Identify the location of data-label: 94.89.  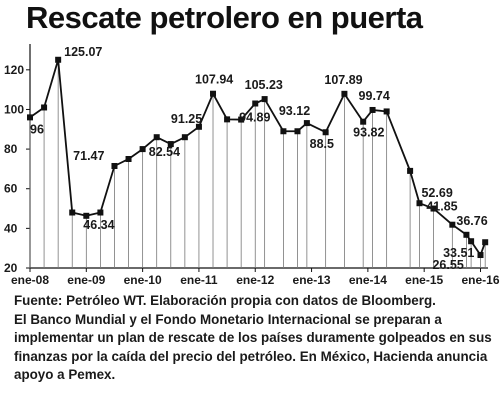
(254, 118).